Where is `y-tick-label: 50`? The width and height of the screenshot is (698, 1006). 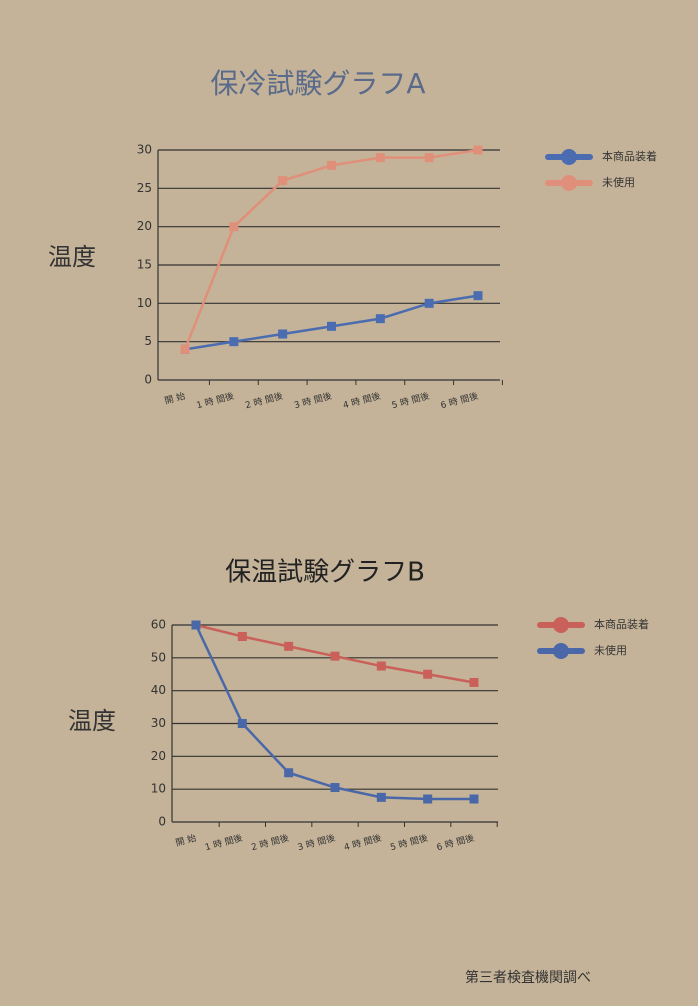
y-tick-label: 50 is located at coordinates (158, 657).